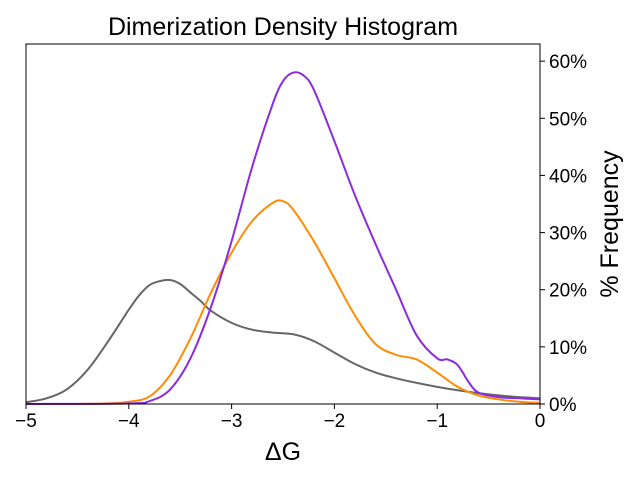 This screenshot has height=480, width=640. What do you see at coordinates (280, 418) in the screenshot?
I see `x-axis: −5 −4 −3 −2 −1 0` at bounding box center [280, 418].